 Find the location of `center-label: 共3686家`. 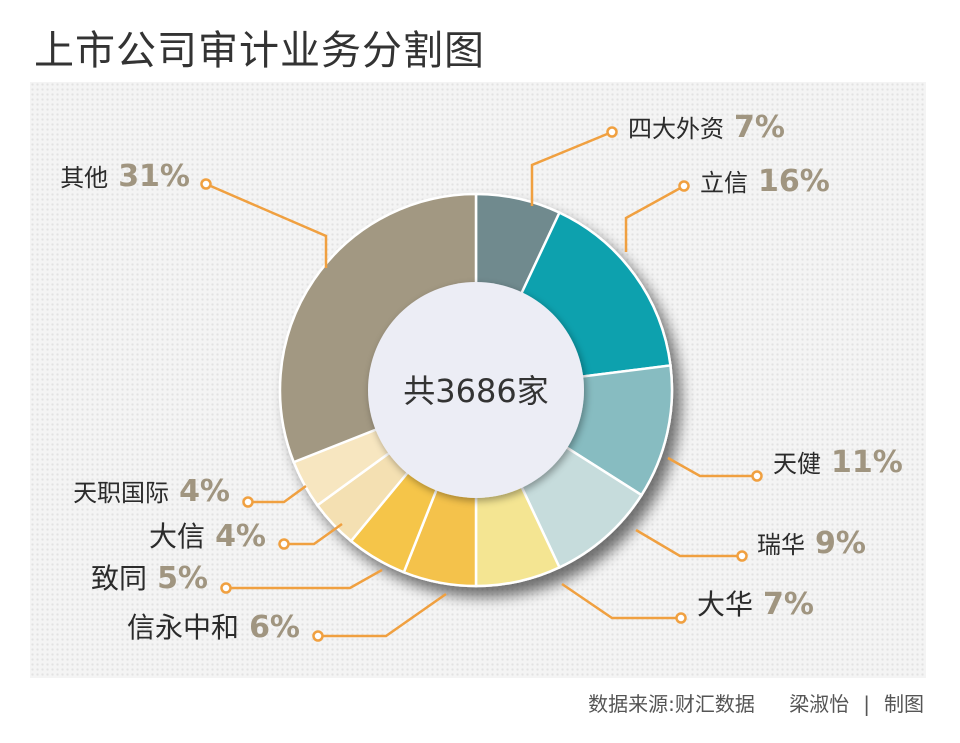

center-label: 共3686家 is located at coordinates (475, 391).